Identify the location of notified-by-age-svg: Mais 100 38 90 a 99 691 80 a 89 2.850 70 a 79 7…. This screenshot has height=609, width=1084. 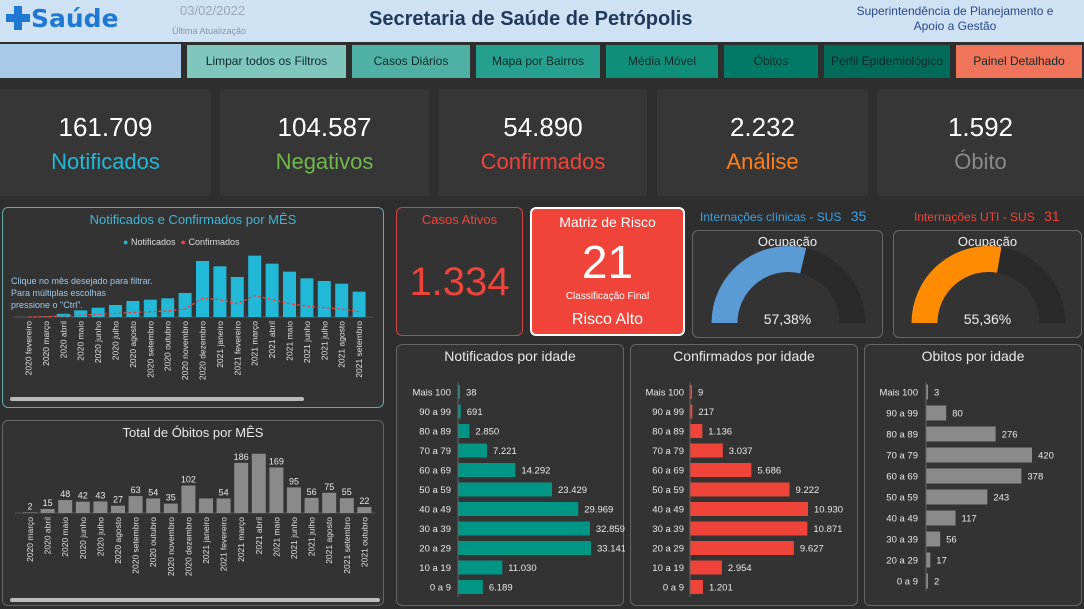
(511, 476).